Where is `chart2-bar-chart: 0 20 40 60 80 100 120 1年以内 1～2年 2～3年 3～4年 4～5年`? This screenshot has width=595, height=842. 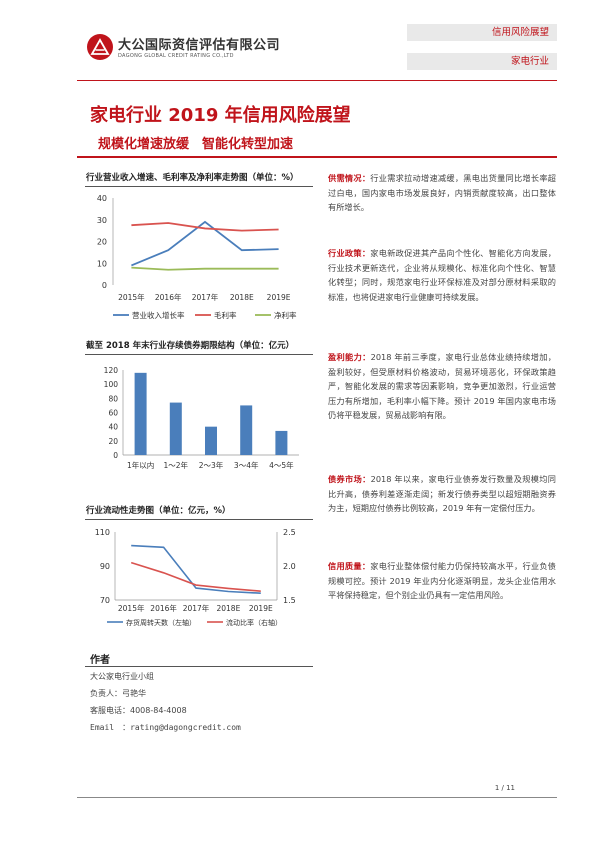
chart2-bar-chart: 0 20 40 60 80 100 120 1年以内 1～2年 2～3年 3～4年 4～5年 is located at coordinates (201, 418).